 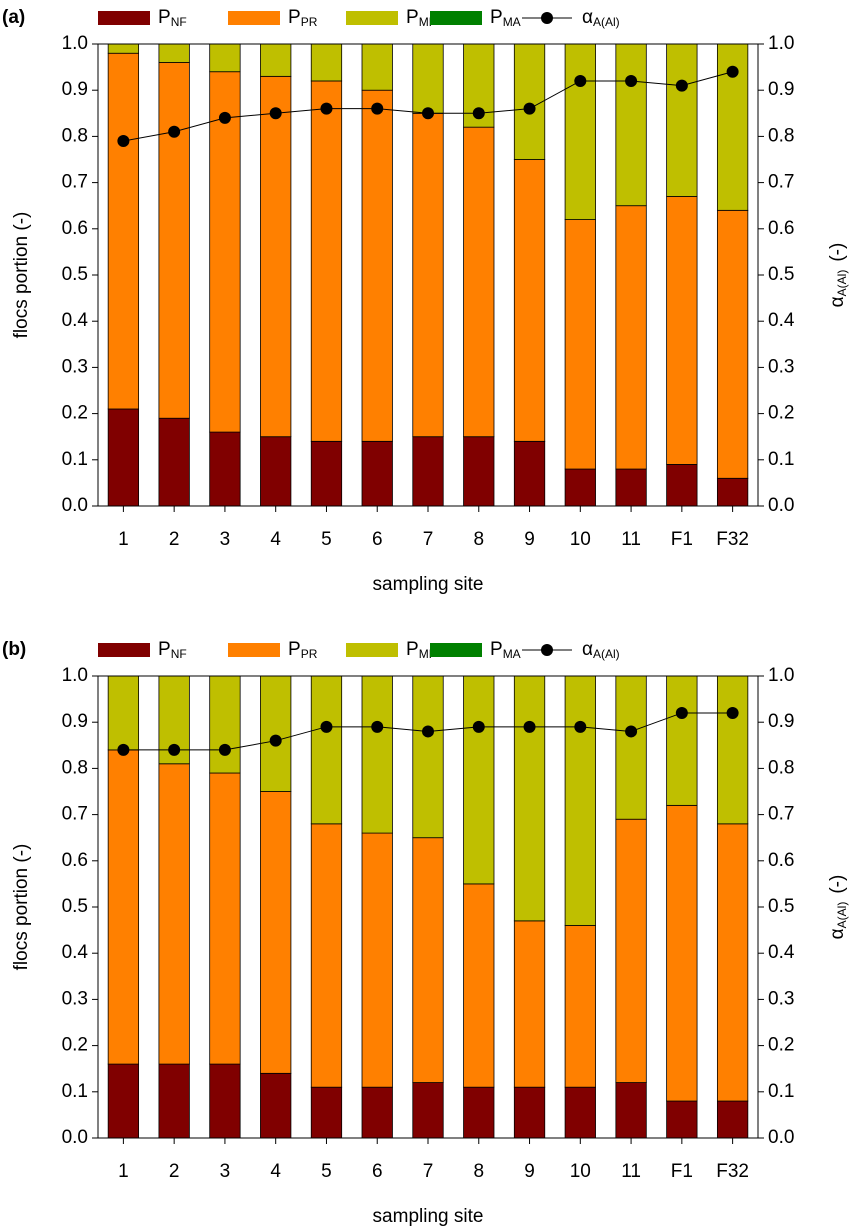 What do you see at coordinates (781, 1091) in the screenshot?
I see `y2-tick-label: 0.1` at bounding box center [781, 1091].